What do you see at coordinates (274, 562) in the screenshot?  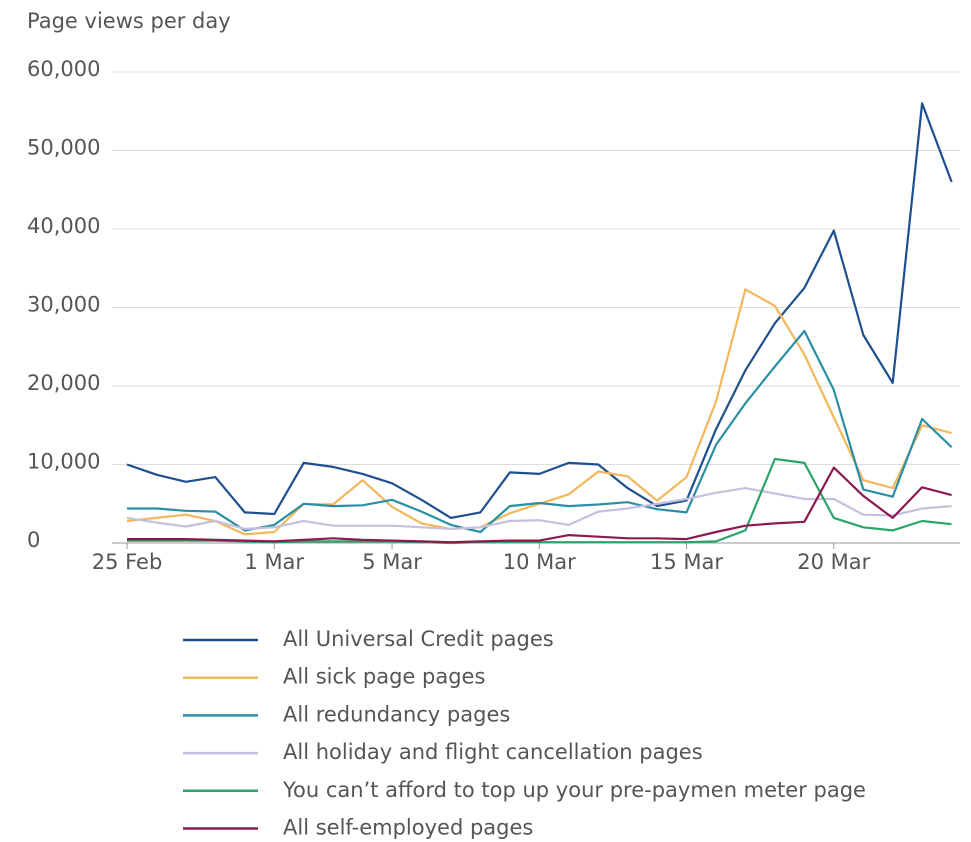 I see `x-tick-label: 1 Mar` at bounding box center [274, 562].